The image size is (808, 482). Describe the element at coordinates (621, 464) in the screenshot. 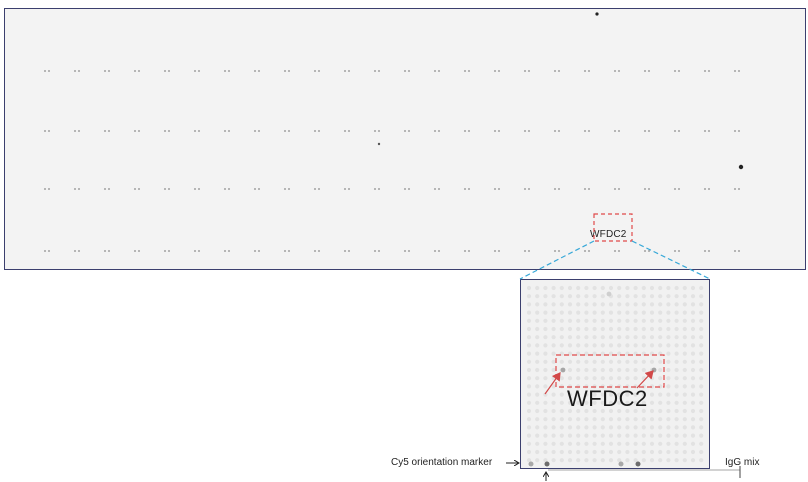

I see `igg-spot` at that location.